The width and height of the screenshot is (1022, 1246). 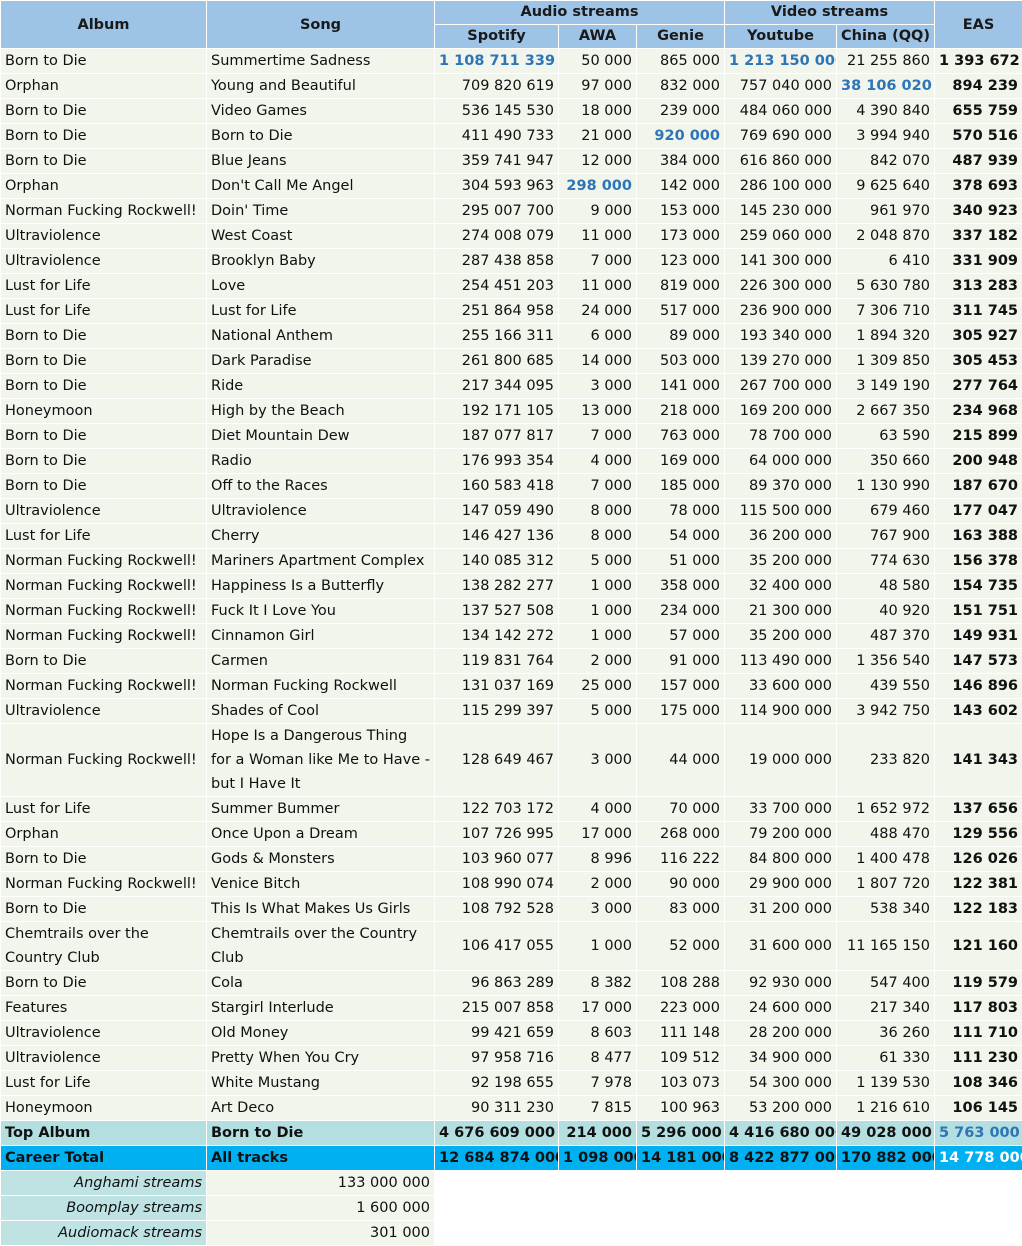 What do you see at coordinates (781, 161) in the screenshot?
I see `youtube-cell: 616 860 000` at bounding box center [781, 161].